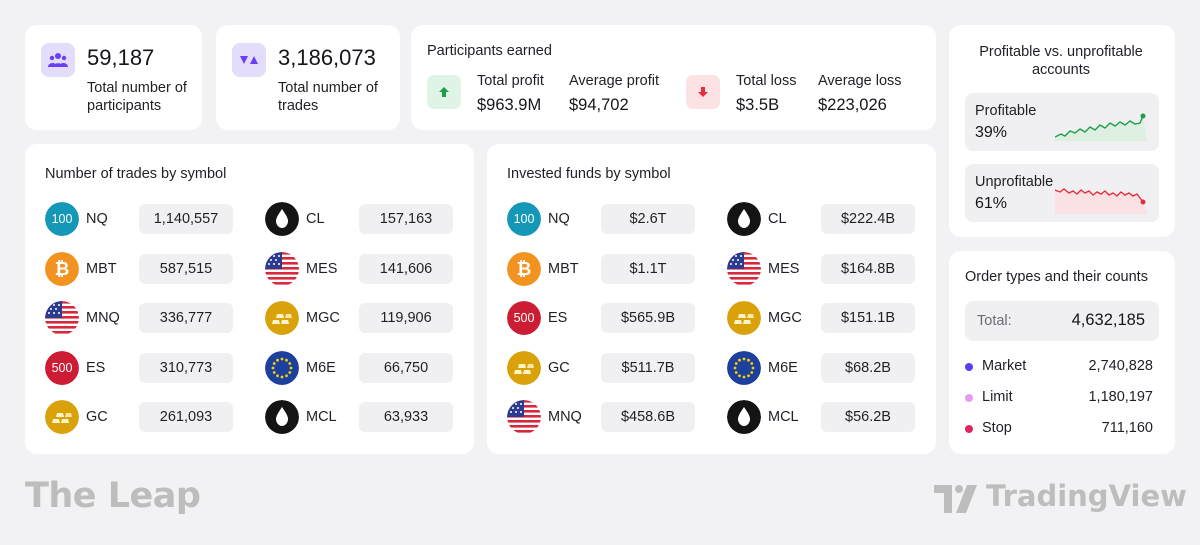 This screenshot has height=545, width=1200. Describe the element at coordinates (614, 81) in the screenshot. I see `average-profit-label: Average profit` at that location.